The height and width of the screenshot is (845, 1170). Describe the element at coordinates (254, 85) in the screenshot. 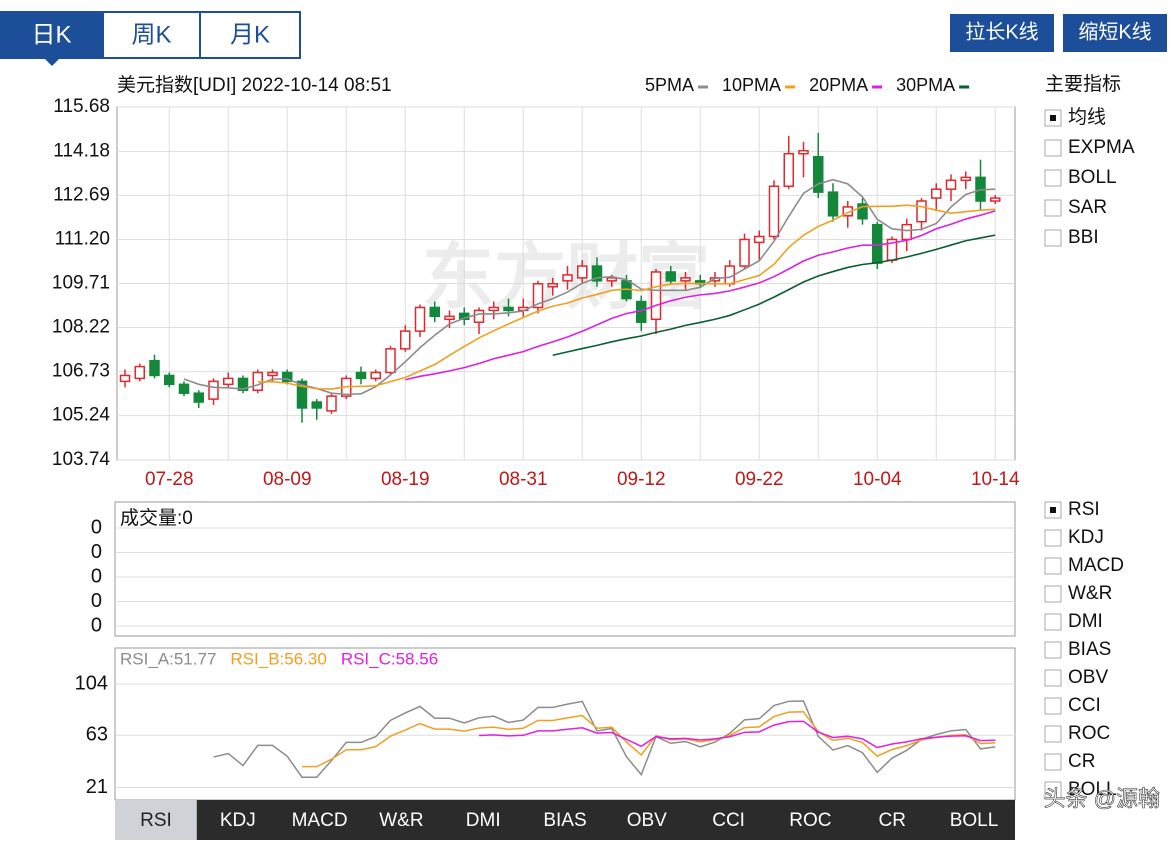

I see `chart-title: 美元指数[UDI] 2022-10-14 08:51` at that location.